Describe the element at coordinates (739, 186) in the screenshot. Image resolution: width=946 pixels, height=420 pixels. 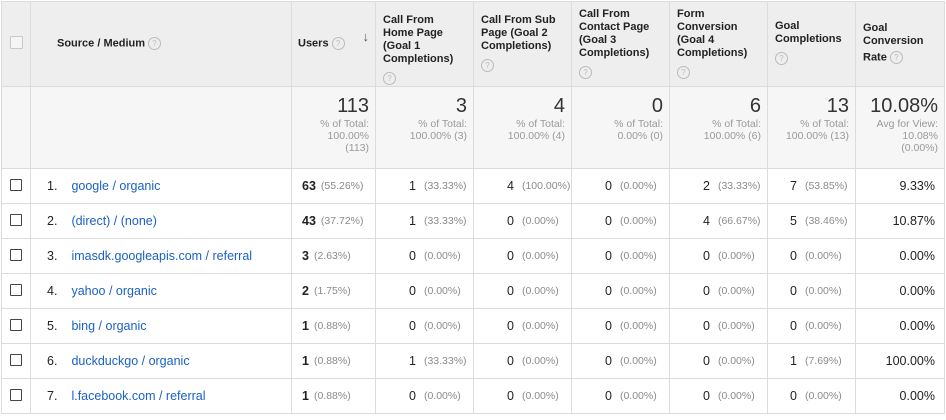
I see `goal4-percent: (33.33%)` at that location.